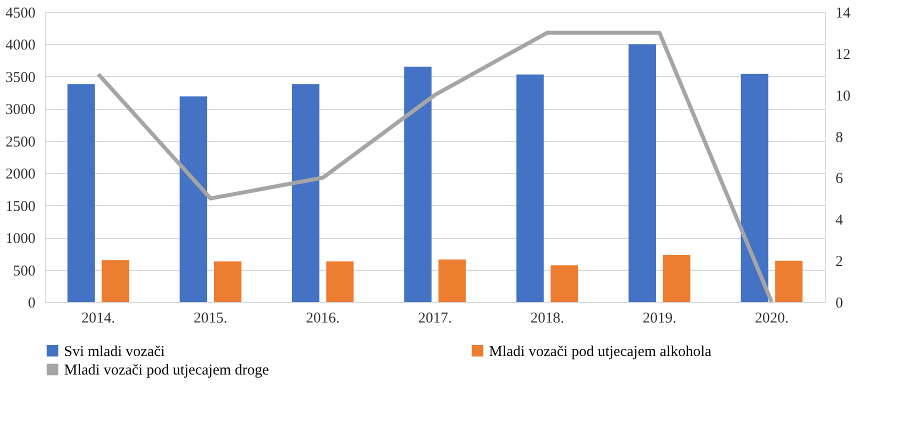  What do you see at coordinates (840, 179) in the screenshot?
I see `y2-tick-label: 6` at bounding box center [840, 179].